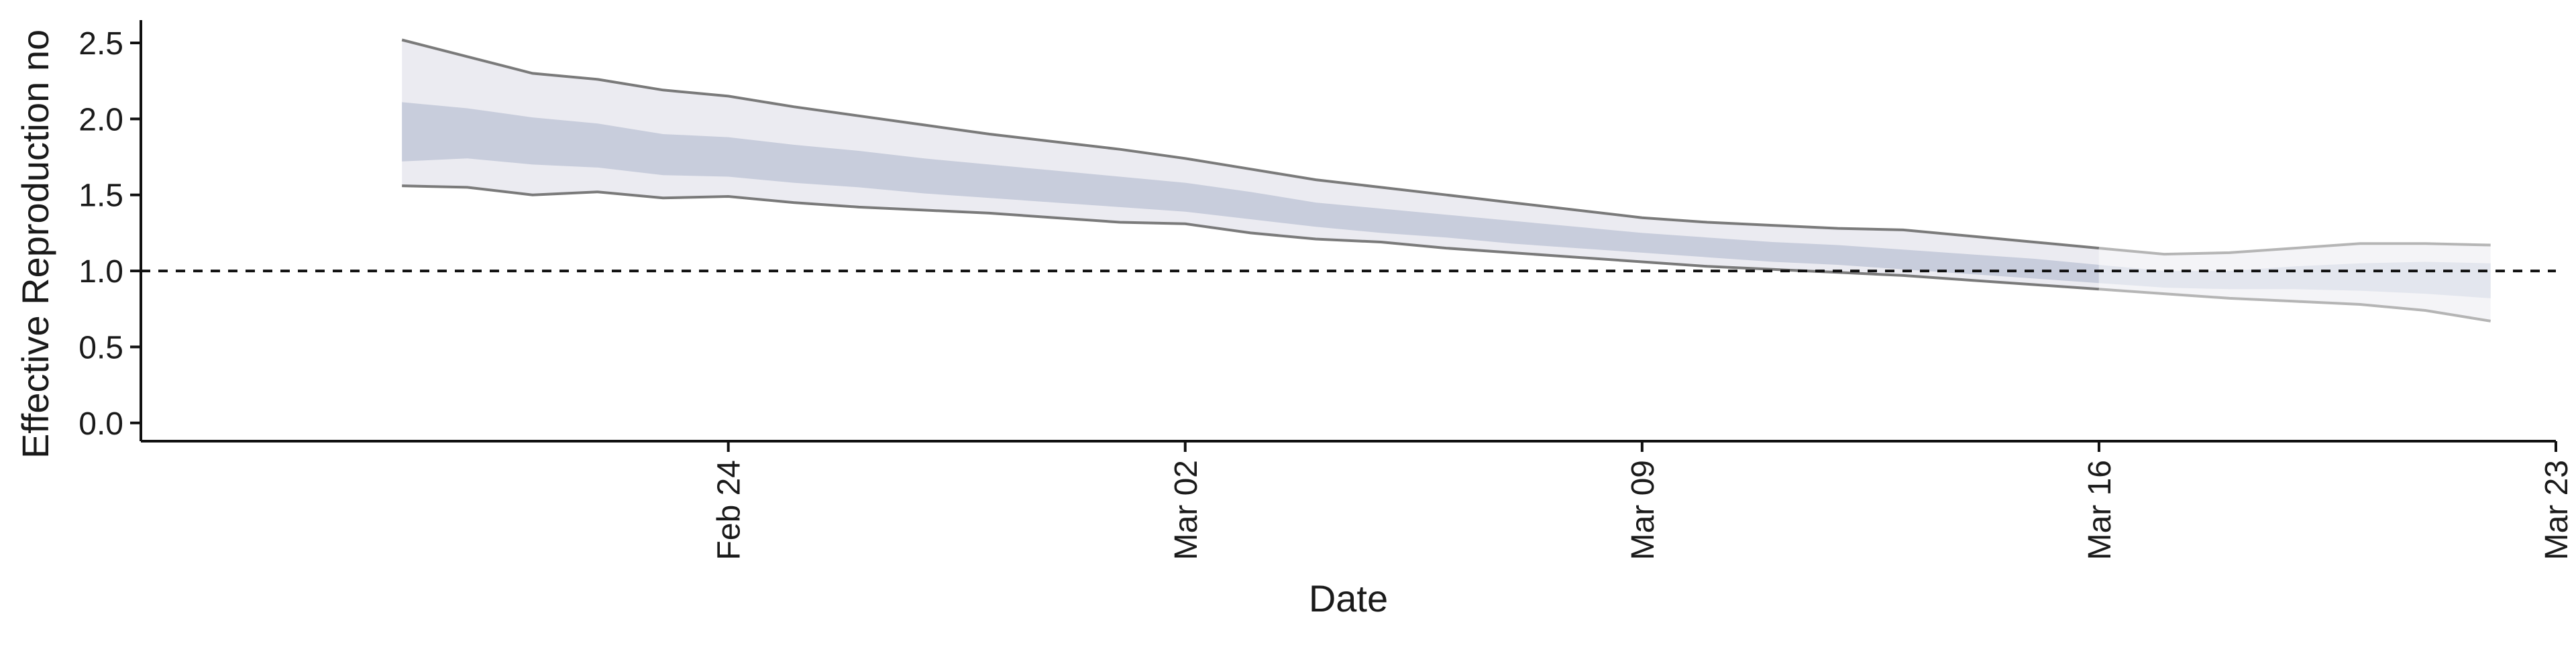 This screenshot has width=2576, height=647. I want to click on y-tick-label: 1.0, so click(100, 272).